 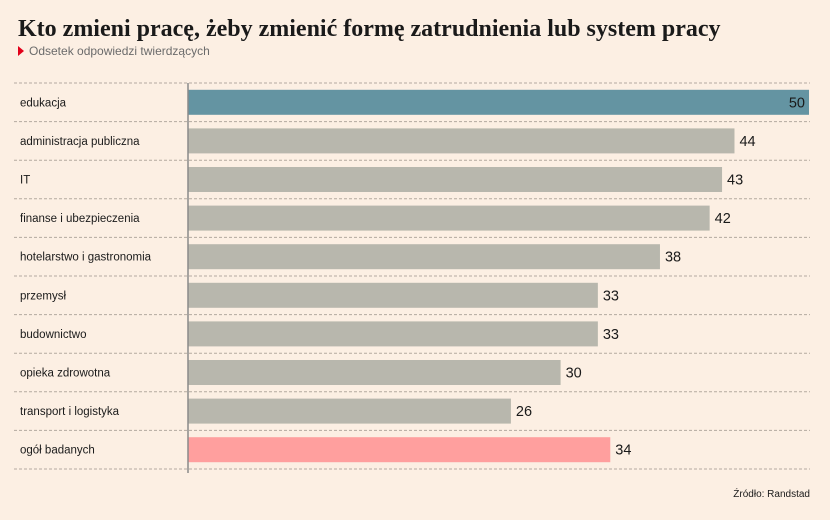 I want to click on category-label: IT, so click(x=25, y=181).